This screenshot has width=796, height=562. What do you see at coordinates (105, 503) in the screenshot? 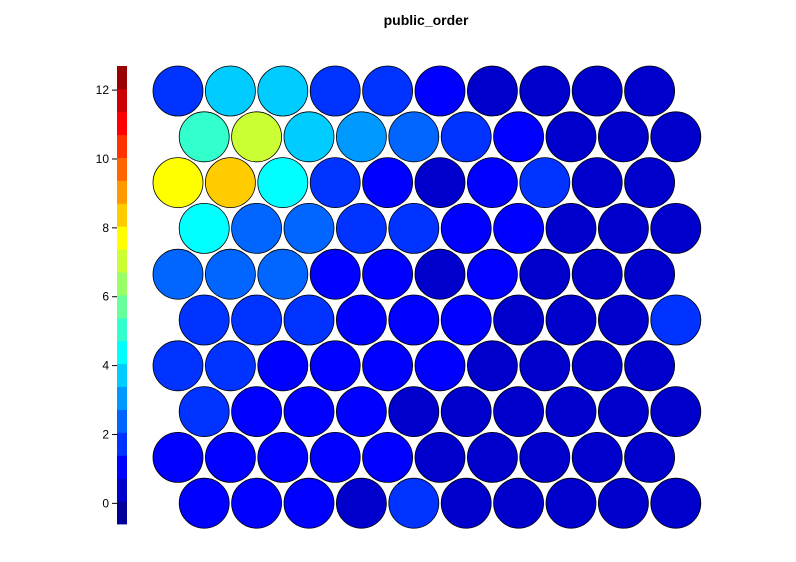
I see `colorbar-tick-label: 0` at bounding box center [105, 503].